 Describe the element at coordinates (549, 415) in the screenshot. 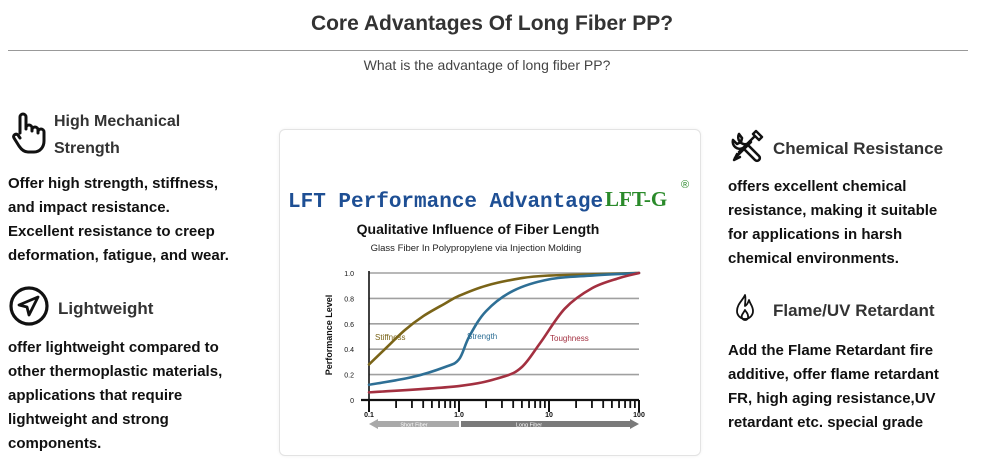

I see `x-tick-label: 10` at that location.